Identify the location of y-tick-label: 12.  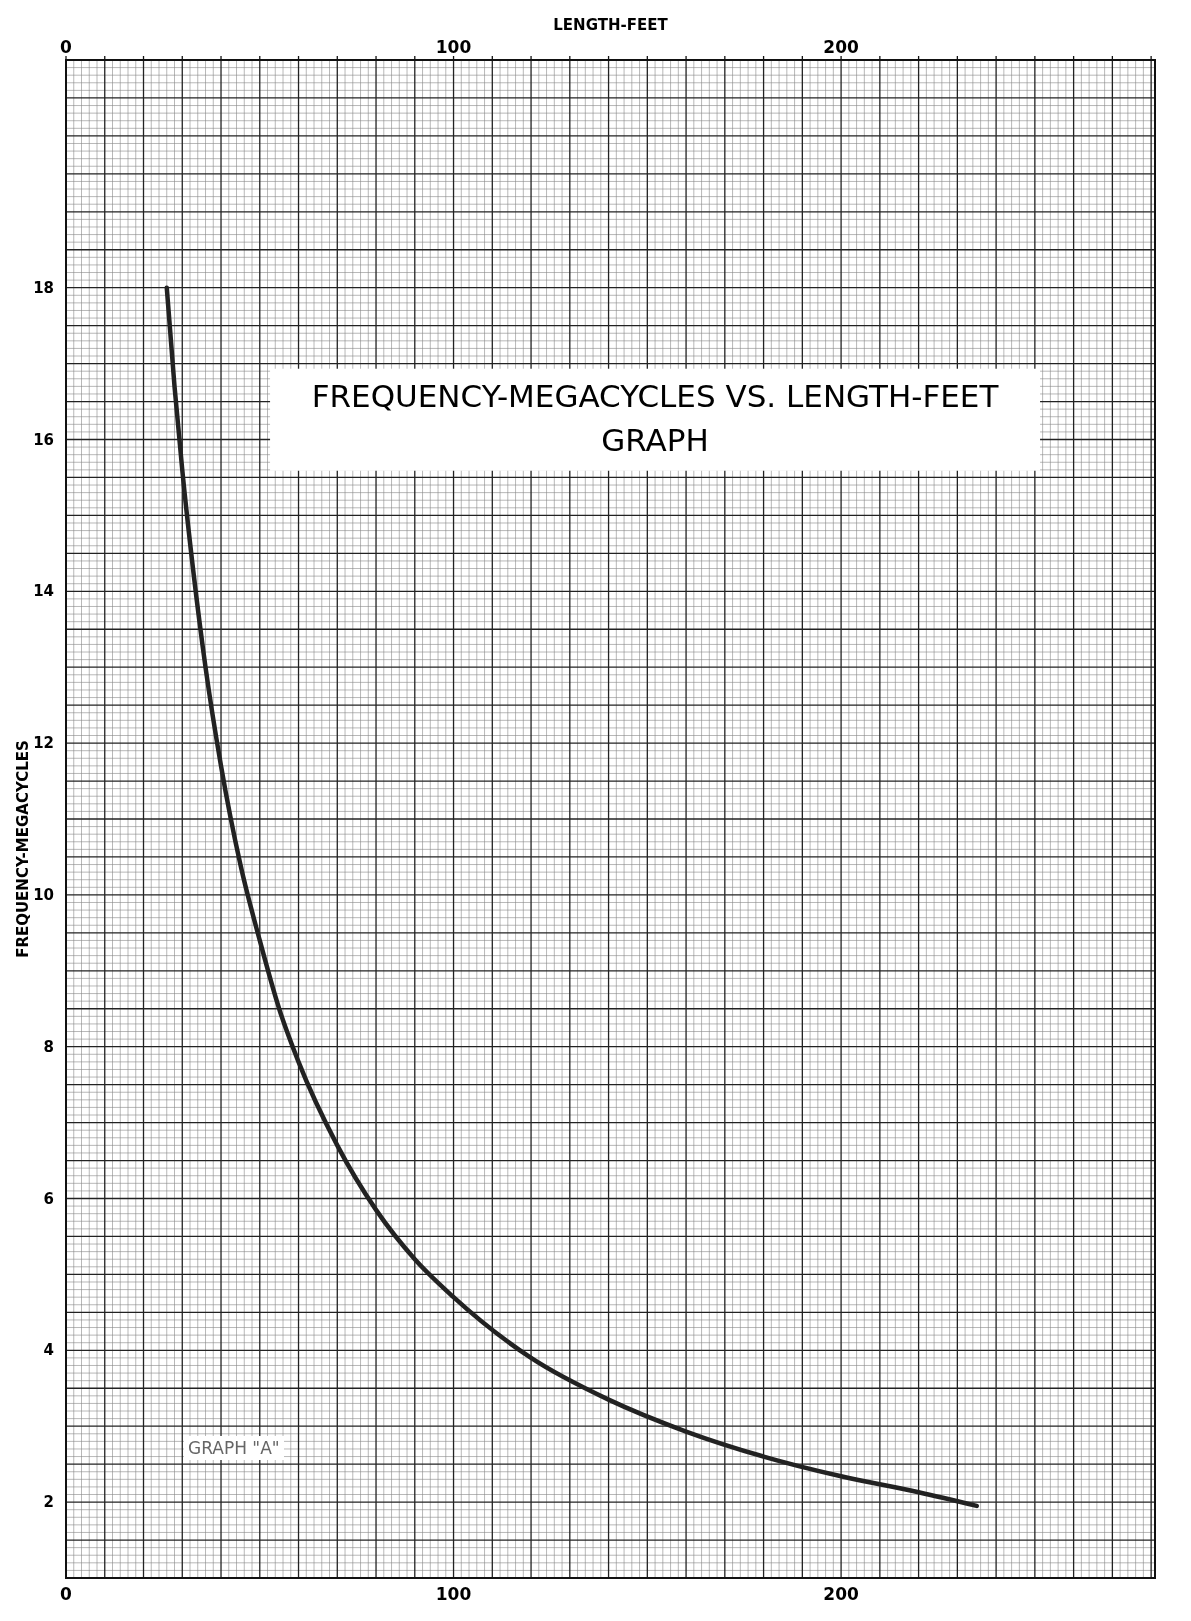
(43, 743).